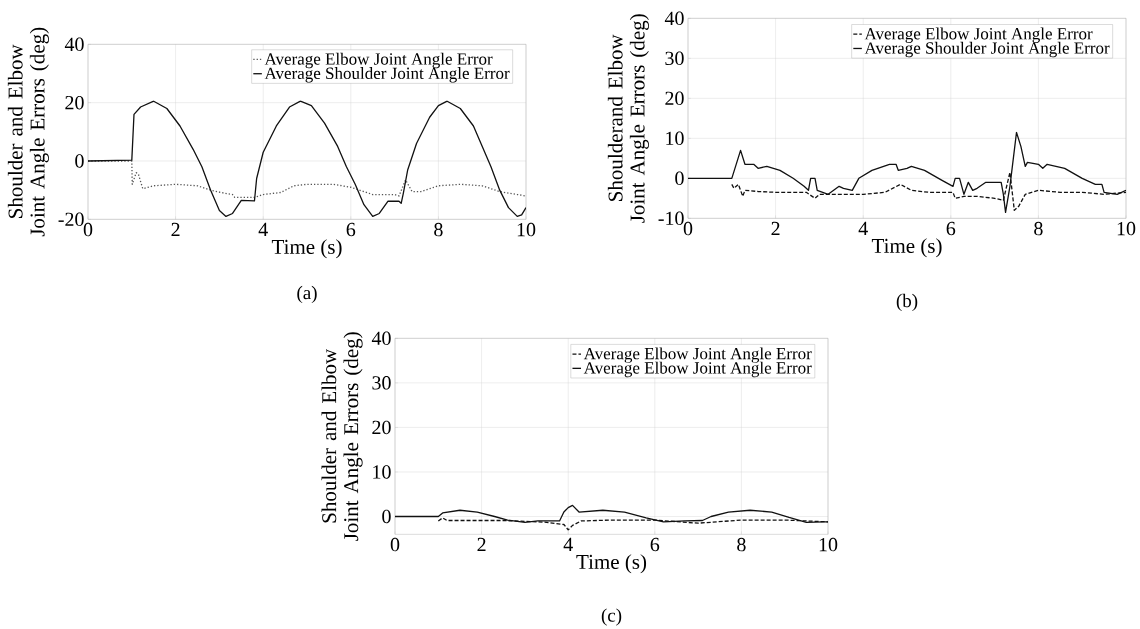 The width and height of the screenshot is (1140, 629). What do you see at coordinates (628, 118) in the screenshot?
I see `y-axis-title: Shoulderand Elbow Joint Angle Errors (deg)` at bounding box center [628, 118].